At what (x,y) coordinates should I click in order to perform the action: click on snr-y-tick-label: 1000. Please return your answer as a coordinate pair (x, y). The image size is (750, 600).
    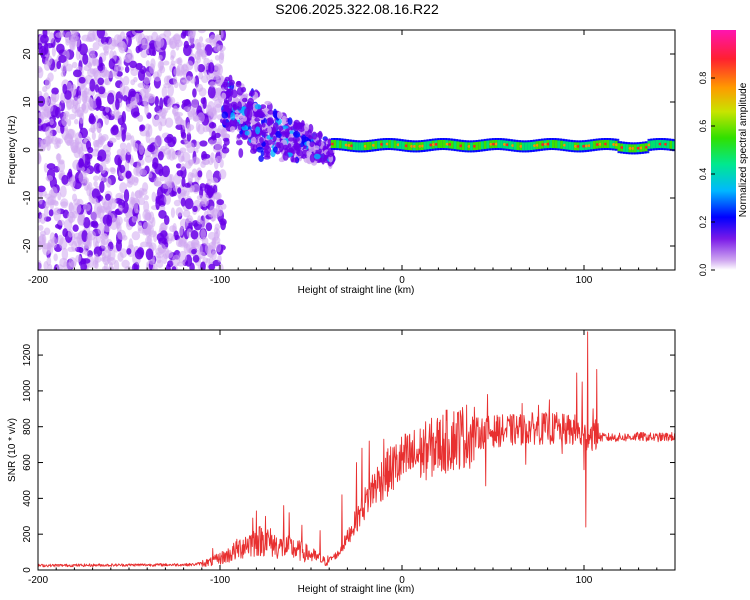
    Looking at the image, I should click on (27, 390).